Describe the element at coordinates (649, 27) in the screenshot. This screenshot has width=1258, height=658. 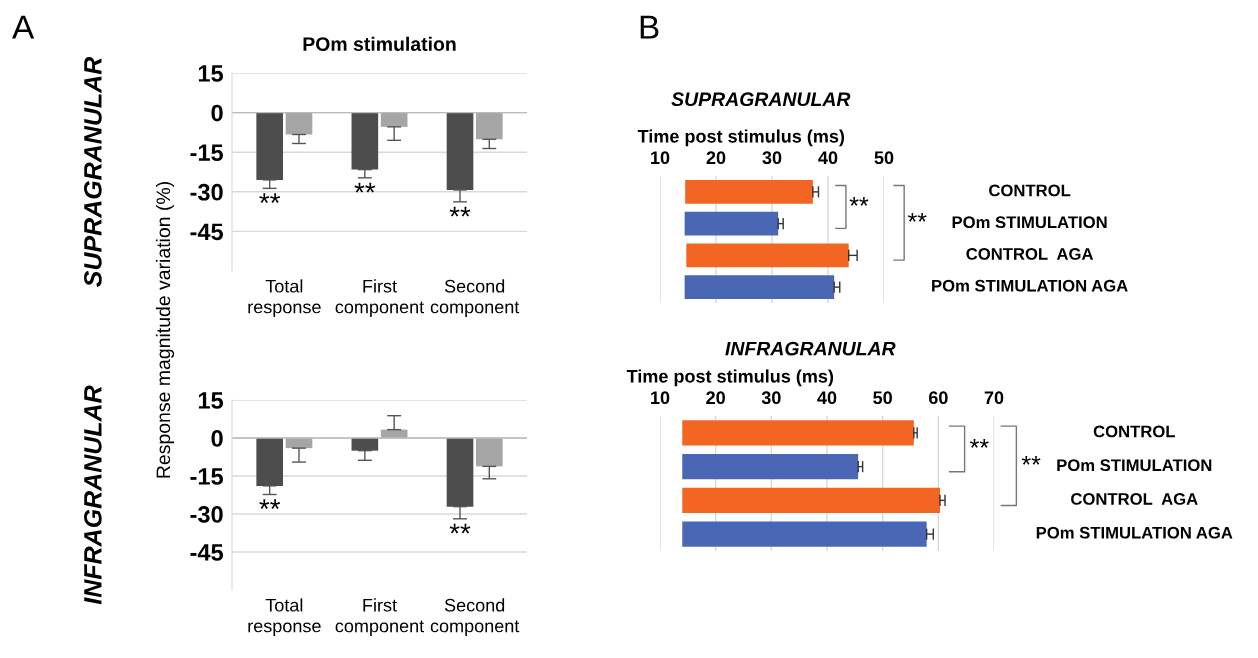
I see `text: B` at that location.